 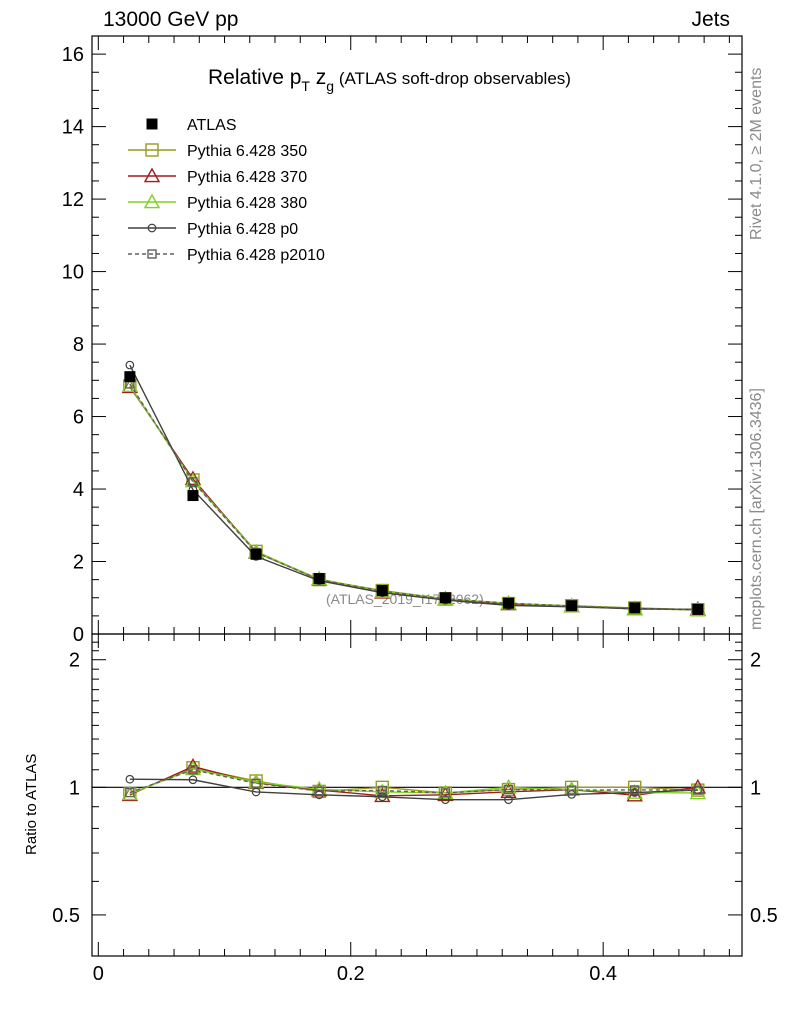 What do you see at coordinates (73, 200) in the screenshot?
I see `y-tick-label: 12` at bounding box center [73, 200].